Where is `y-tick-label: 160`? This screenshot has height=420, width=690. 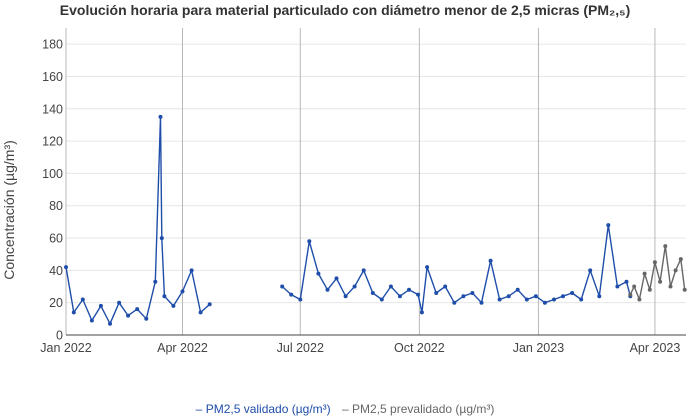 y-tick-label: 160 is located at coordinates (52, 77).